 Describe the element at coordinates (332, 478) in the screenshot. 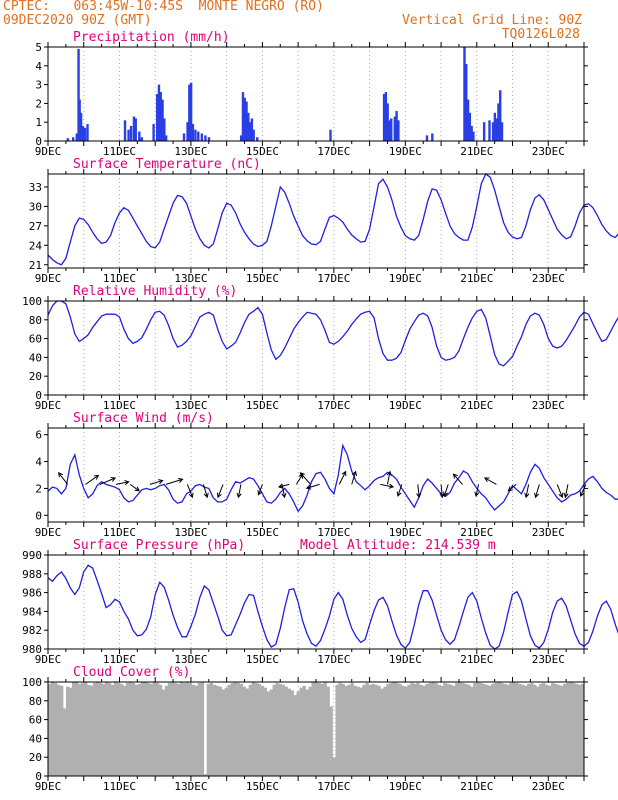

I see `series-line` at that location.